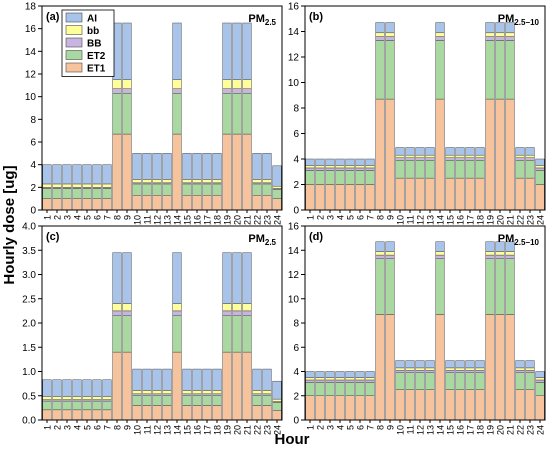 The height and width of the screenshot is (450, 550). What do you see at coordinates (138, 220) in the screenshot?
I see `x-tick-label: 10` at bounding box center [138, 220].